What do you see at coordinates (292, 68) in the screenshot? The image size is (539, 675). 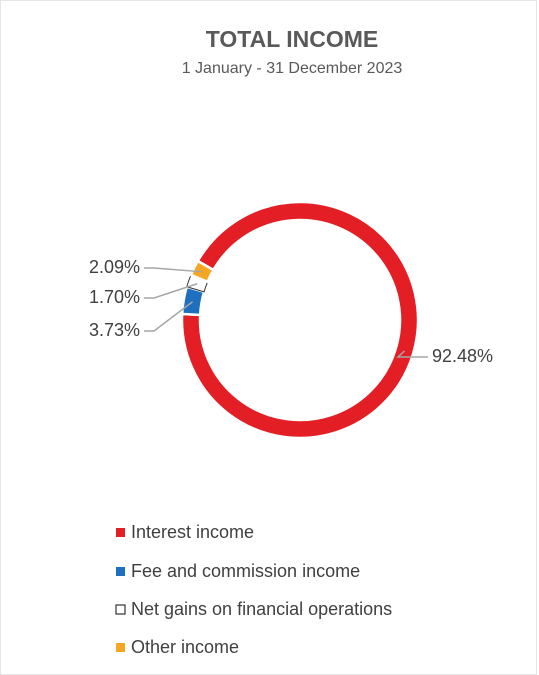 I see `chart-subtitle: 1 January - 31 December 2023` at bounding box center [292, 68].